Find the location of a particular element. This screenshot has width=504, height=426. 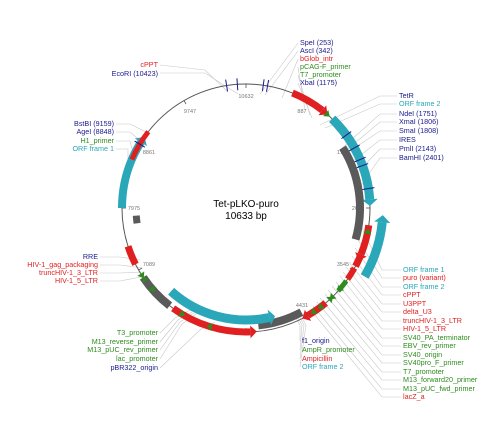

map-label: RRE is located at coordinates (90, 256).